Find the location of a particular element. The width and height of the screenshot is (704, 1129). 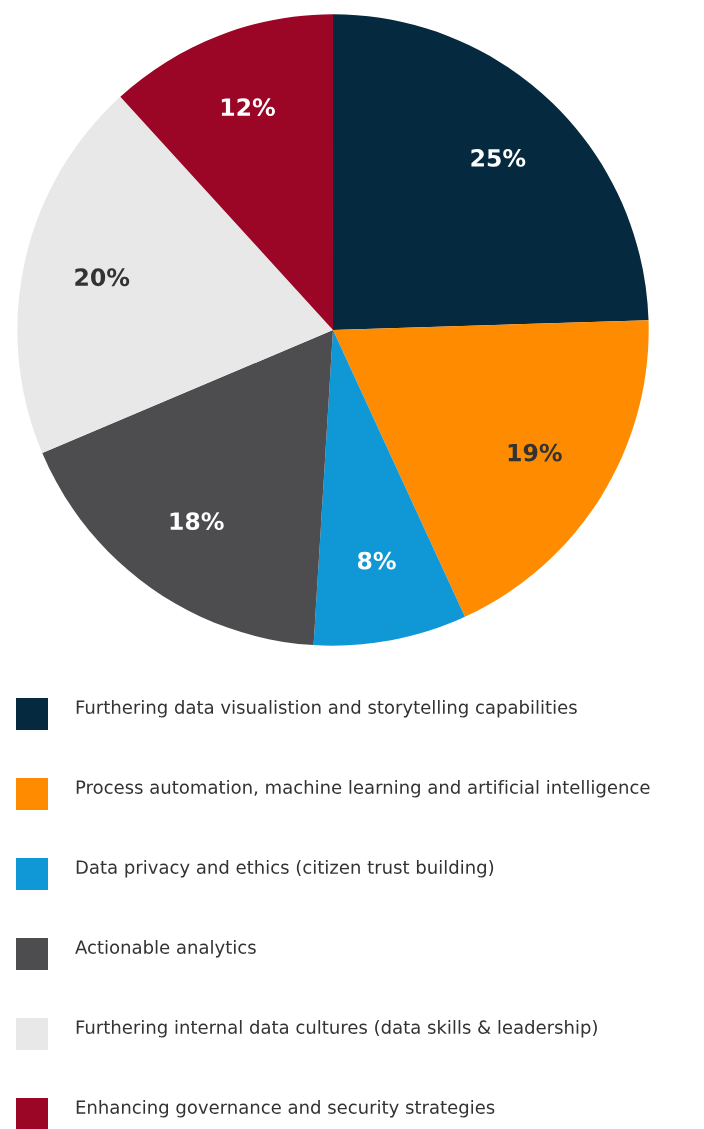

legend-label: Enhancing governance and security strategies is located at coordinates (285, 1109).